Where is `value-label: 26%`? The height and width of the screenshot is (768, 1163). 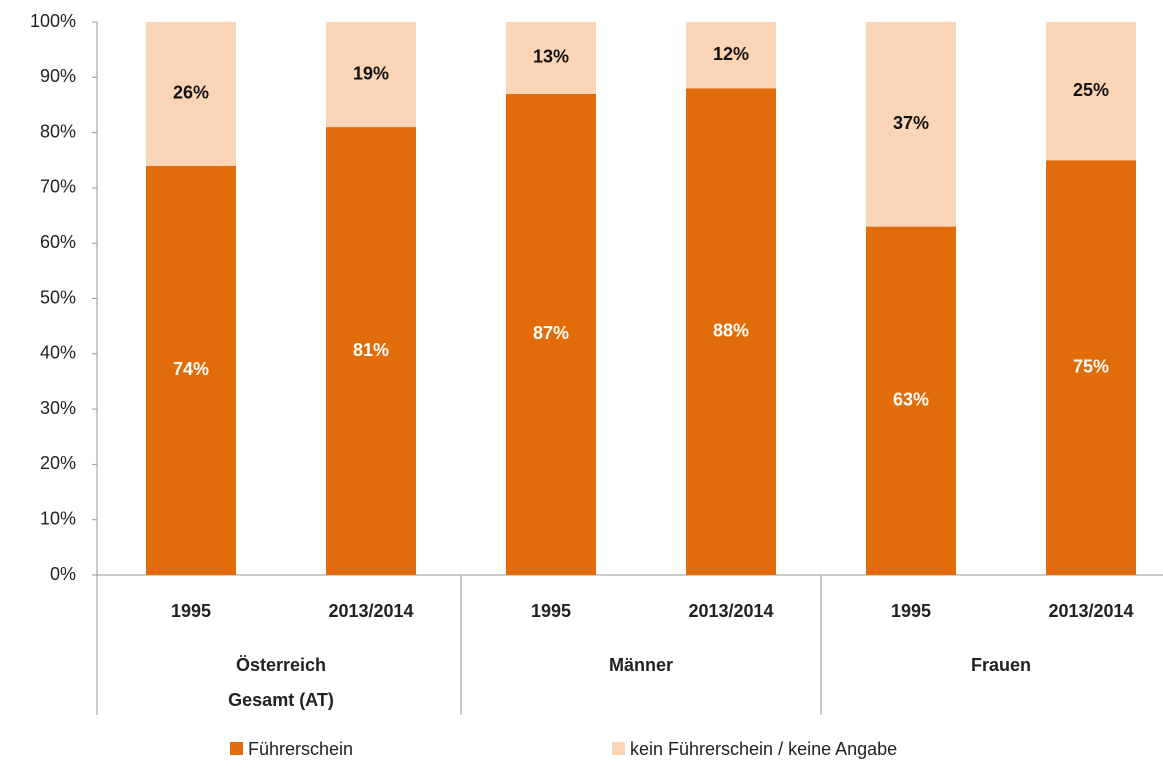
value-label: 26% is located at coordinates (191, 93).